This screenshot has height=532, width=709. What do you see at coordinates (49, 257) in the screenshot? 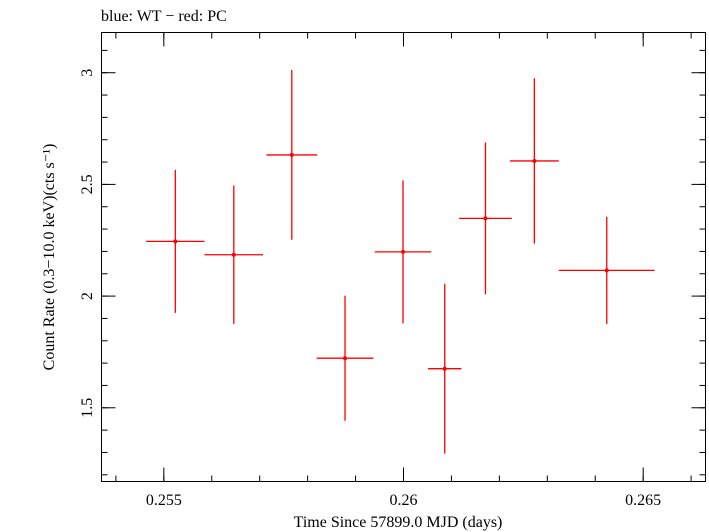
I see `y-axis-label: Count Rate (0.3−10.0 keV)(cts s⁻¹)` at bounding box center [49, 257].